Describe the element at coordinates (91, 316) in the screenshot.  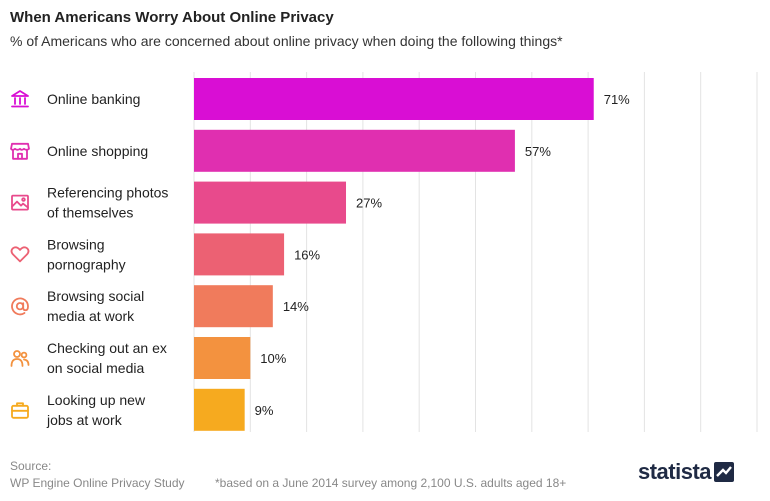
I see `category-label: media at work` at that location.